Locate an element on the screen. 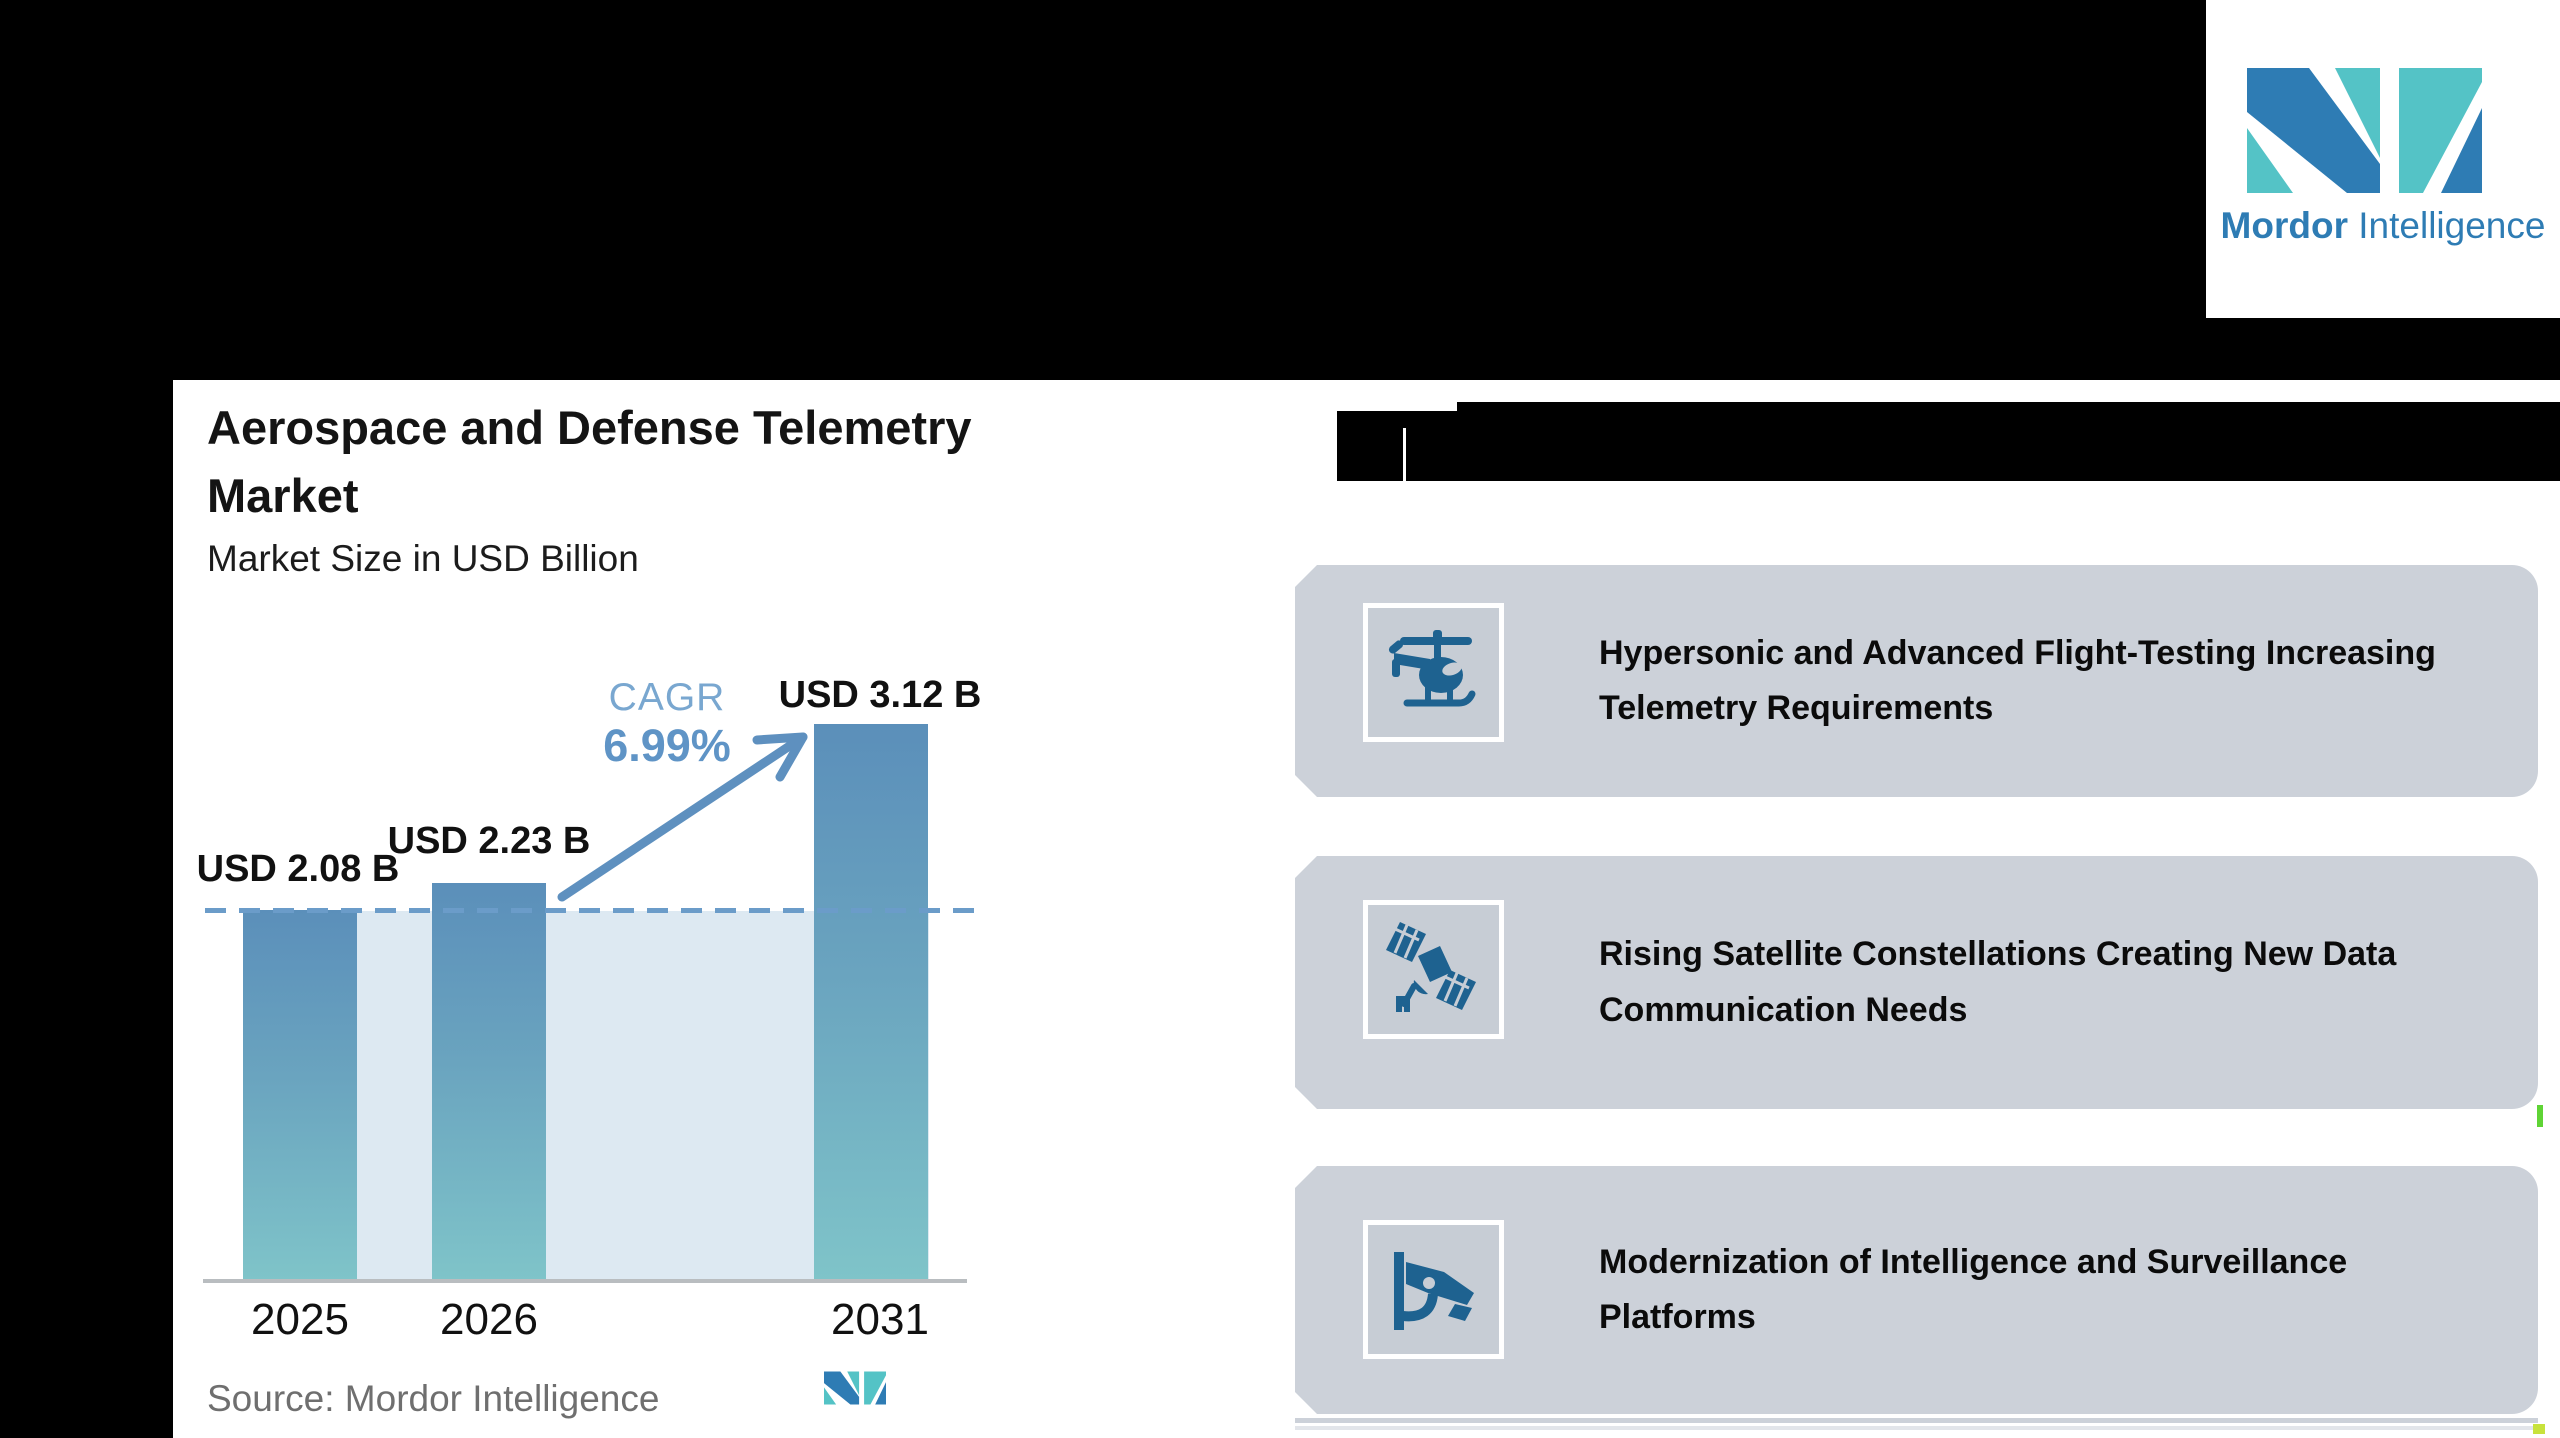 The width and height of the screenshot is (2560, 1438). chart-title-line1: Aerospace and Defense Telemetry is located at coordinates (589, 427).